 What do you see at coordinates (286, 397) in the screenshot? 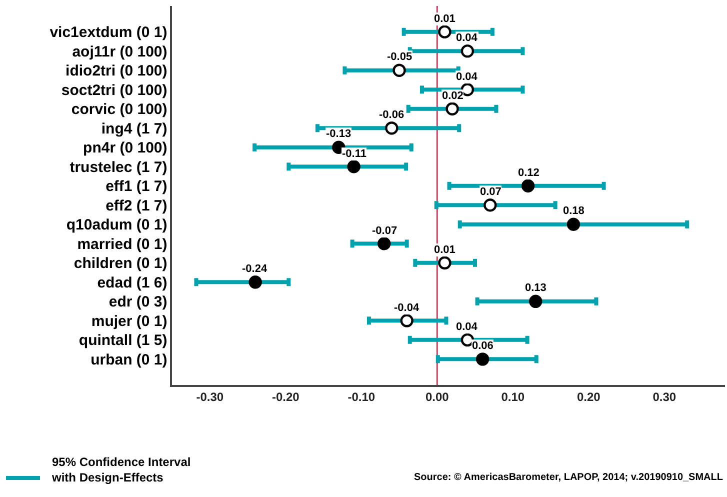
I see `x-tick-label: -0.20` at bounding box center [286, 397].